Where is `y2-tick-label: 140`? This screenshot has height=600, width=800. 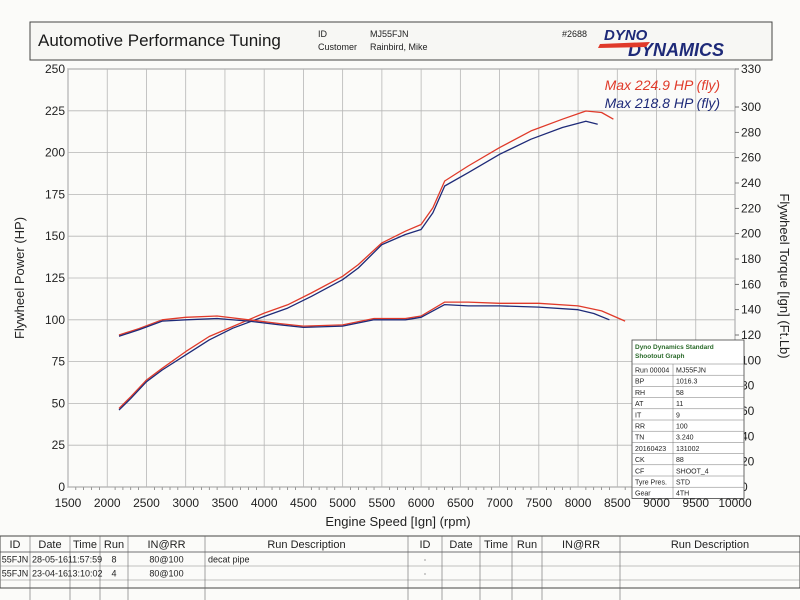 y2-tick-label: 140 is located at coordinates (751, 310).